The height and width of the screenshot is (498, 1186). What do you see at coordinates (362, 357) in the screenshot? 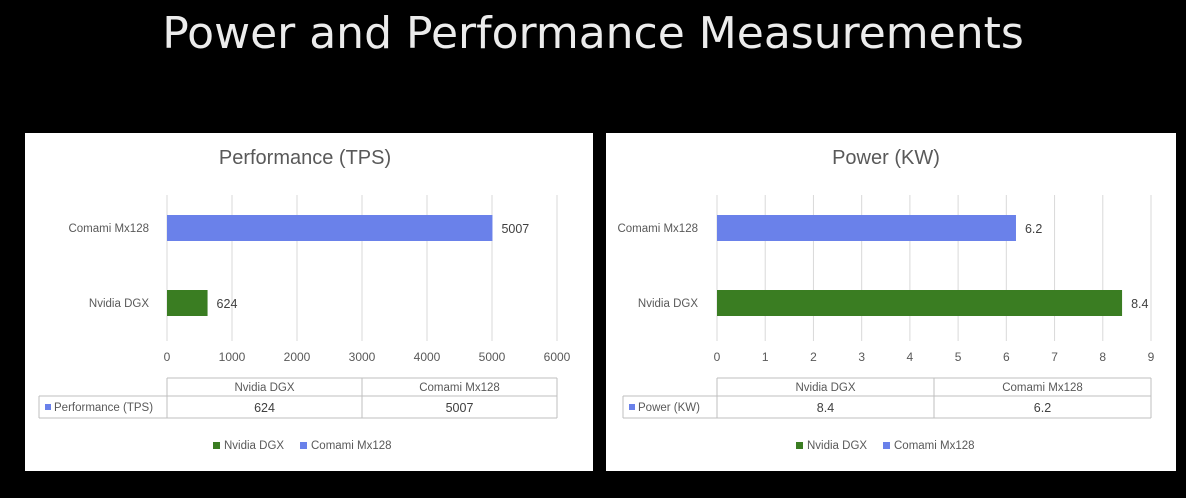
I see `x-tick-label: 3000` at bounding box center [362, 357].